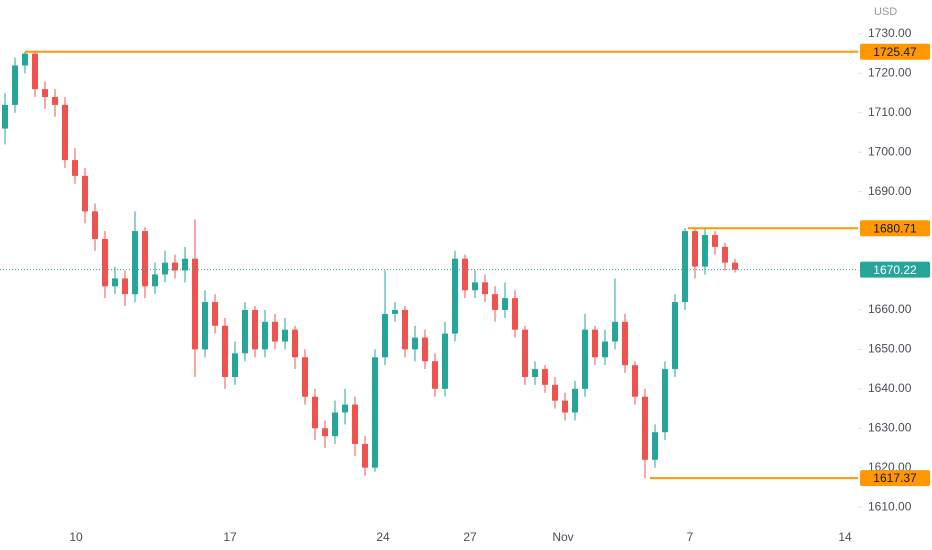 Image resolution: width=932 pixels, height=550 pixels. I want to click on y-tick-label: 1730.00, so click(890, 33).